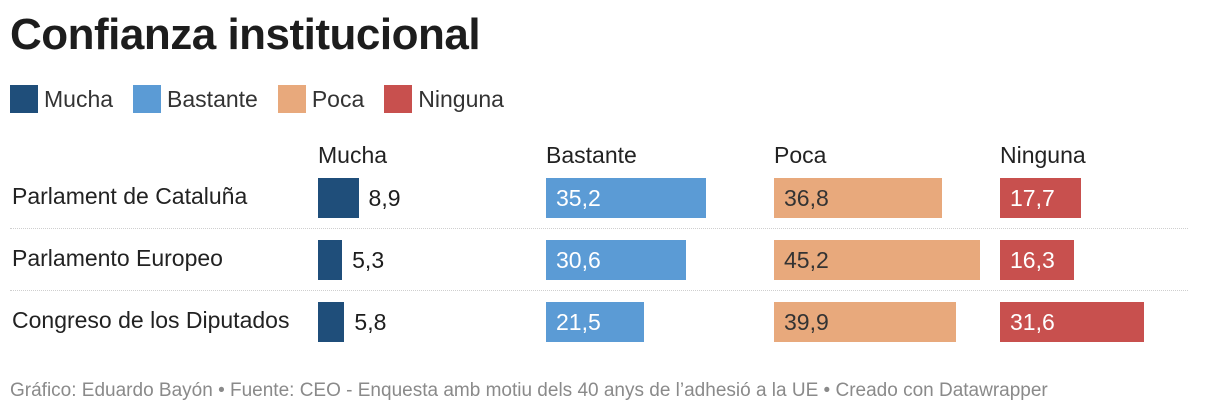 Image resolution: width=1220 pixels, height=418 pixels. What do you see at coordinates (578, 322) in the screenshot?
I see `value-label-bastante: 21,5` at bounding box center [578, 322].